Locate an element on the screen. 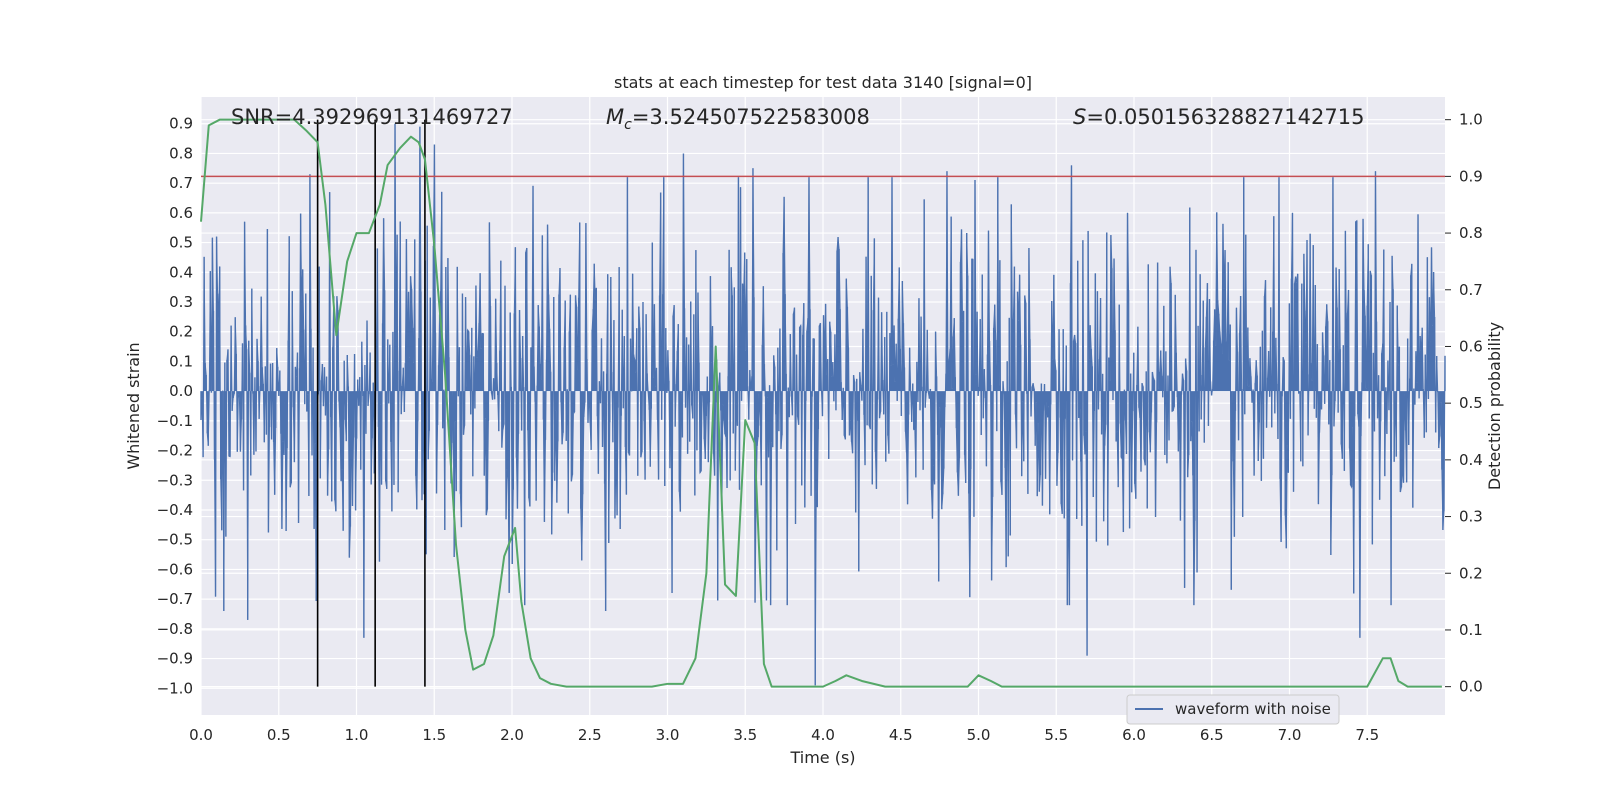  s-value: =0.050156328827142715 is located at coordinates (1225, 117).